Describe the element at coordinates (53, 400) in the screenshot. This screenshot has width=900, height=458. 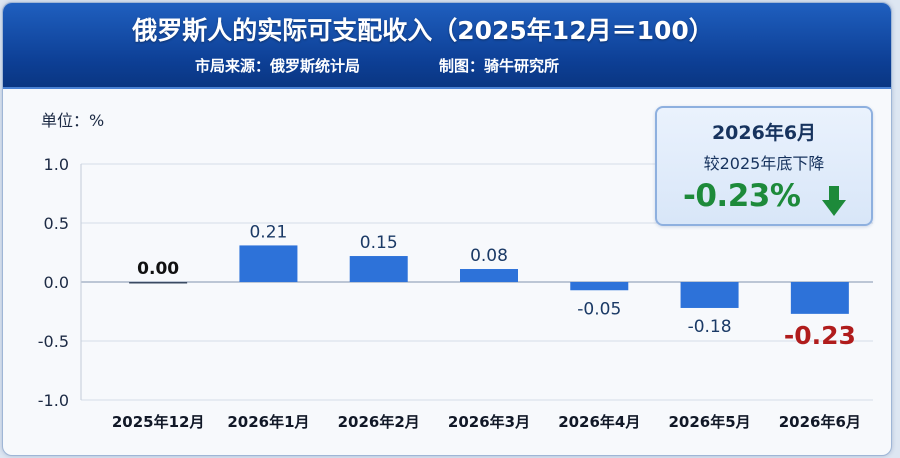
I see `y-tick-label: -1.0` at that location.